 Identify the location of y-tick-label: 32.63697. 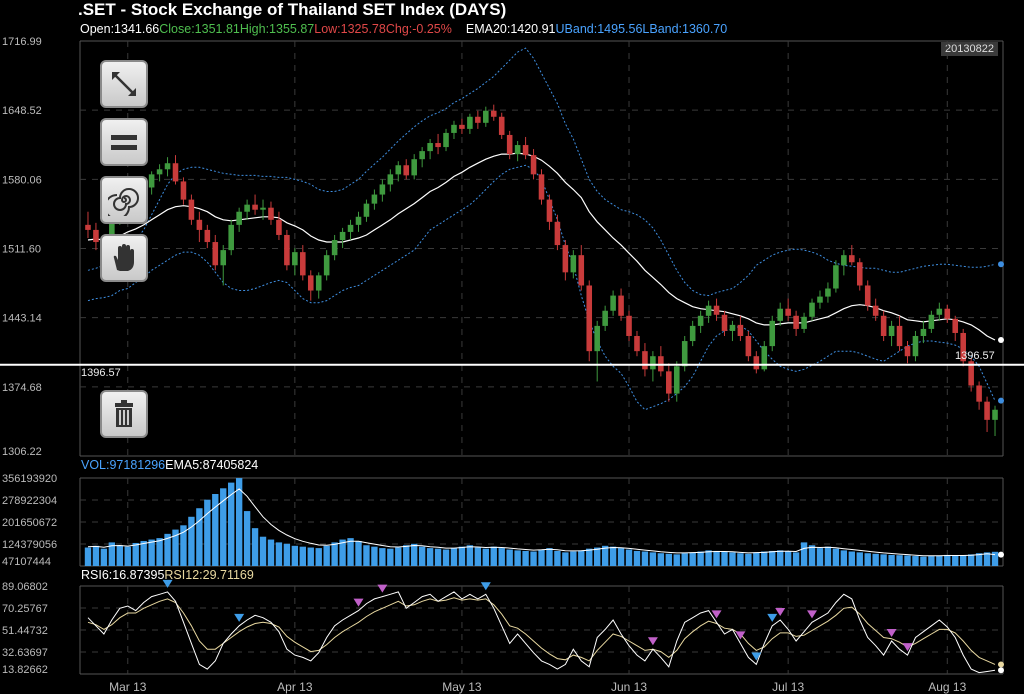
(25, 653).